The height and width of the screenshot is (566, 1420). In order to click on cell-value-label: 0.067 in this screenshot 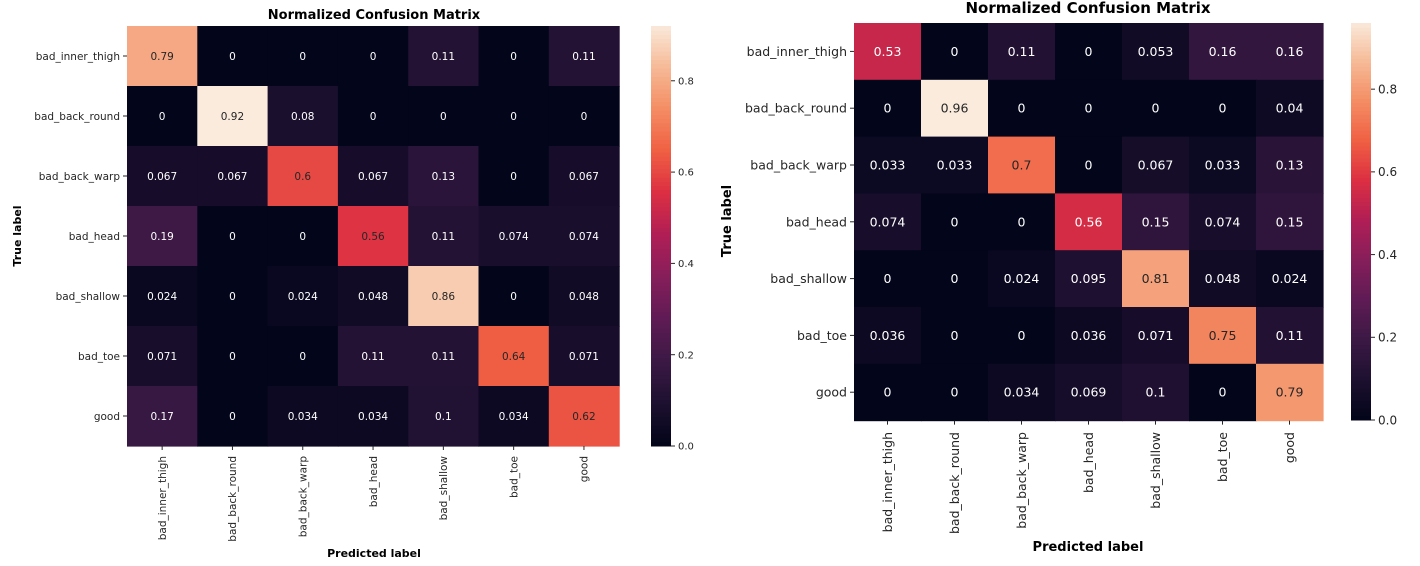, I will do `click(162, 177)`.